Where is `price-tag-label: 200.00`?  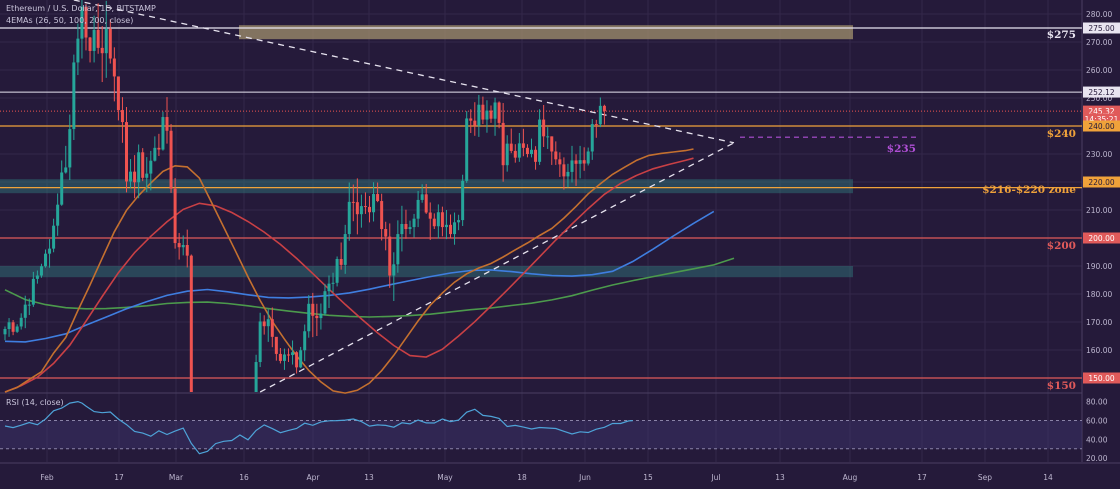 price-tag-label: 200.00 is located at coordinates (1101, 238).